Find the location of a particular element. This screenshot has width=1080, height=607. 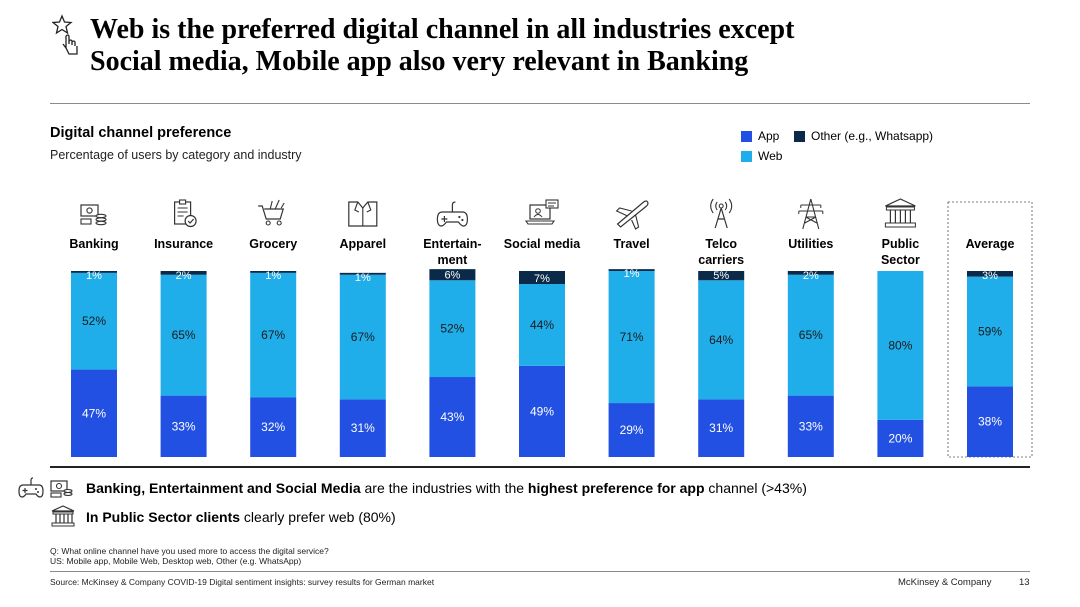

data-label-app-insurance: 33% is located at coordinates (184, 426).